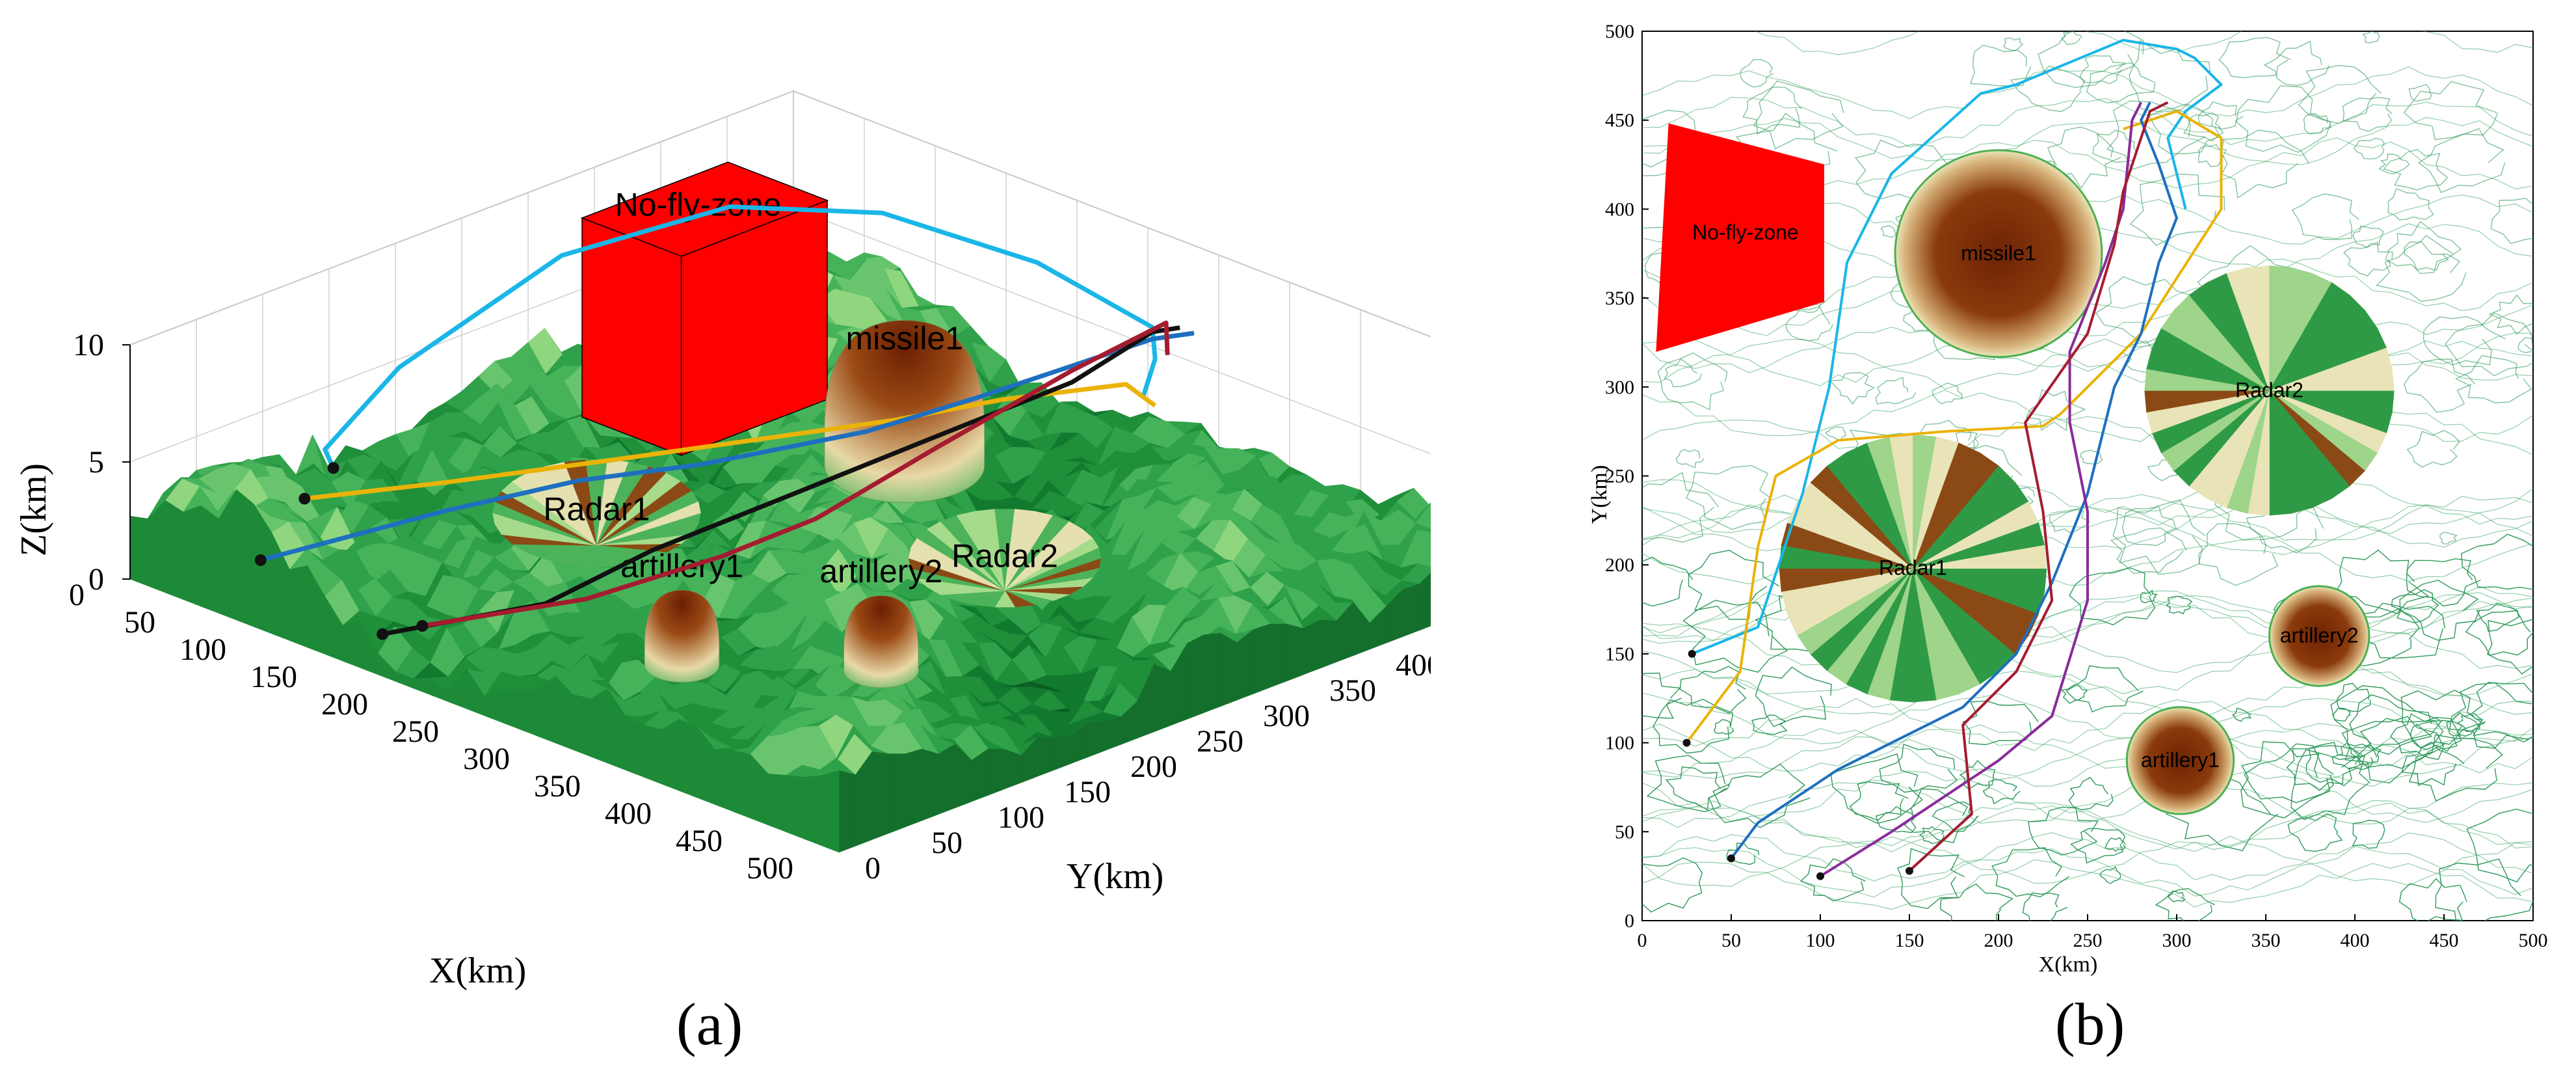 The image size is (2576, 1069). I want to click on y-axis-label: Y(km), so click(1115, 876).